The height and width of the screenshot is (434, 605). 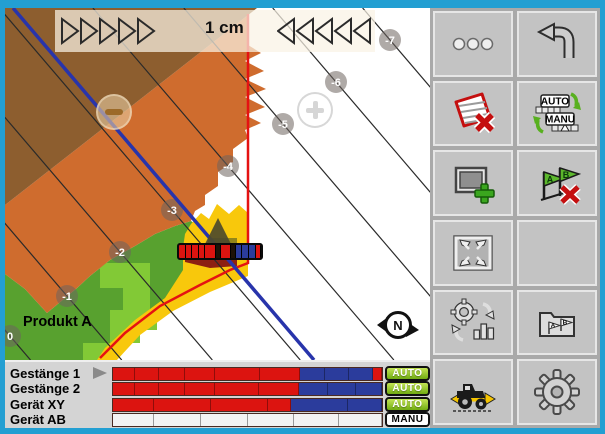 I want to click on folder-ab-icon: A B, so click(x=557, y=325).